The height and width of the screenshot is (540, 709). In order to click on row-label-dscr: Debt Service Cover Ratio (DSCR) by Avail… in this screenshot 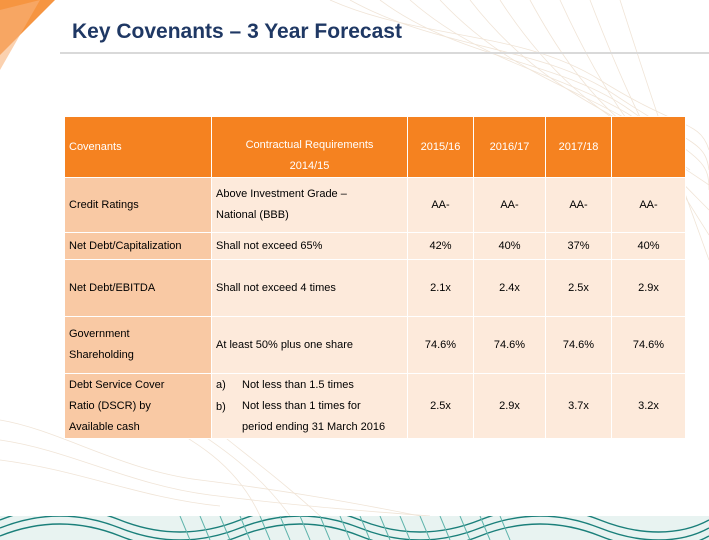, I will do `click(138, 406)`.